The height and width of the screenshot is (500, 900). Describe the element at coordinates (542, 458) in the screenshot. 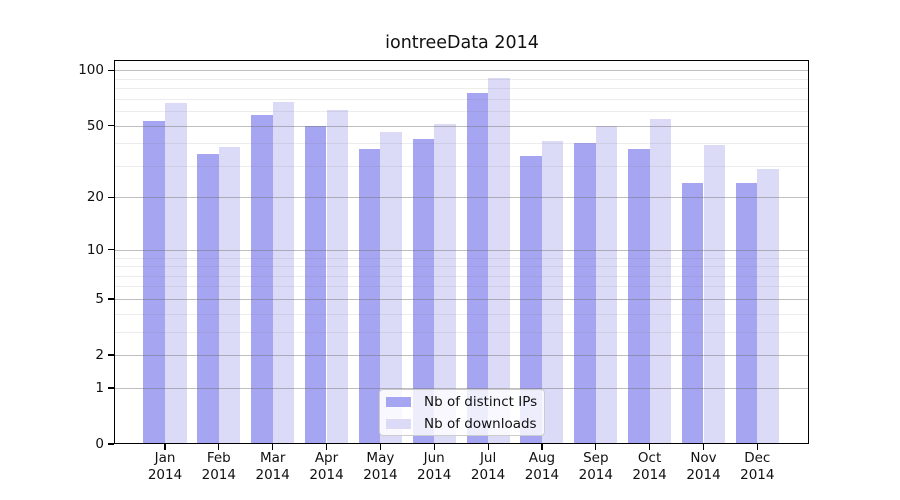

I see `x-tick-month: Aug` at that location.